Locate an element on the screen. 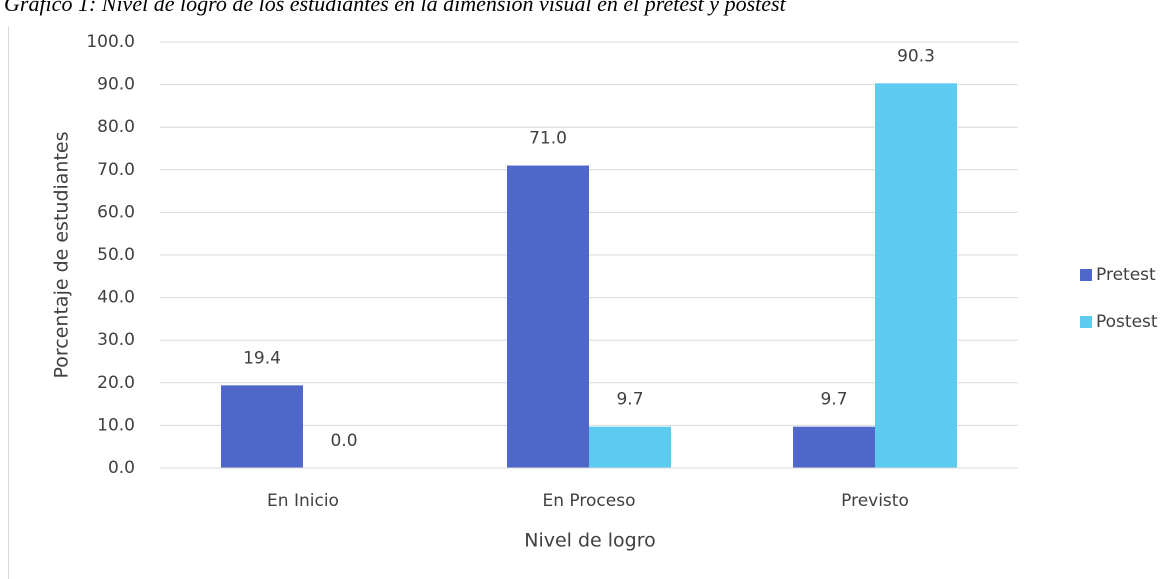 Image resolution: width=1164 pixels, height=579 pixels. data-label: 0.0 is located at coordinates (343, 441).